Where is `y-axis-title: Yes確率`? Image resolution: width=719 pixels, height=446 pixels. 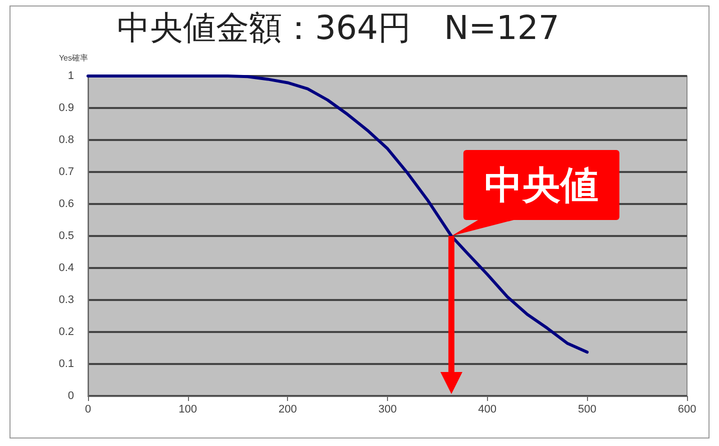
y-axis-title: Yes確率 is located at coordinates (73, 58).